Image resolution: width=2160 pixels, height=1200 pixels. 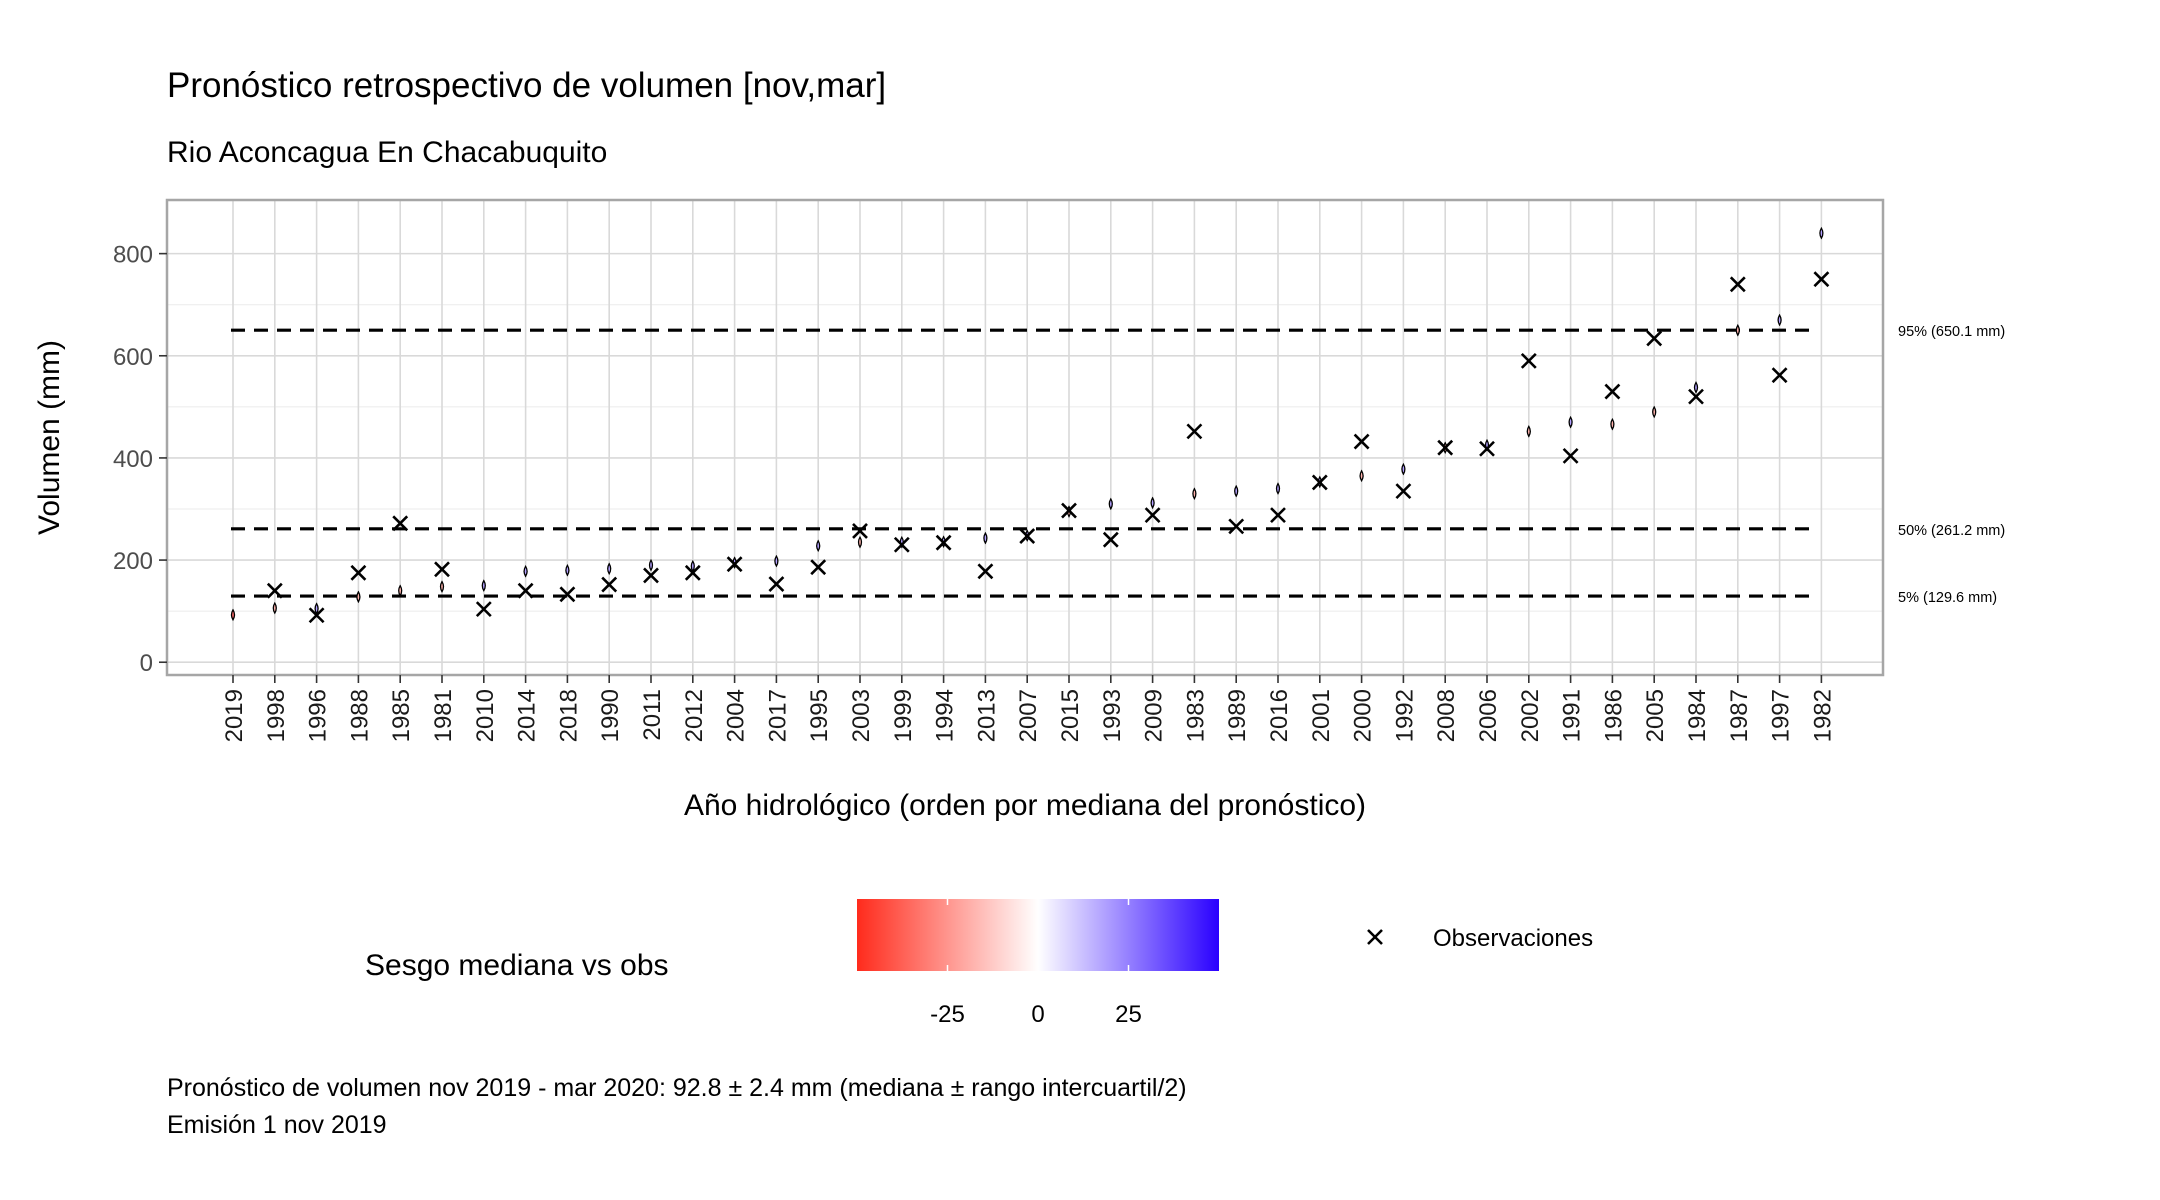 What do you see at coordinates (1951, 531) in the screenshot?
I see `quantile-label: 50% (261.2 mm)` at bounding box center [1951, 531].